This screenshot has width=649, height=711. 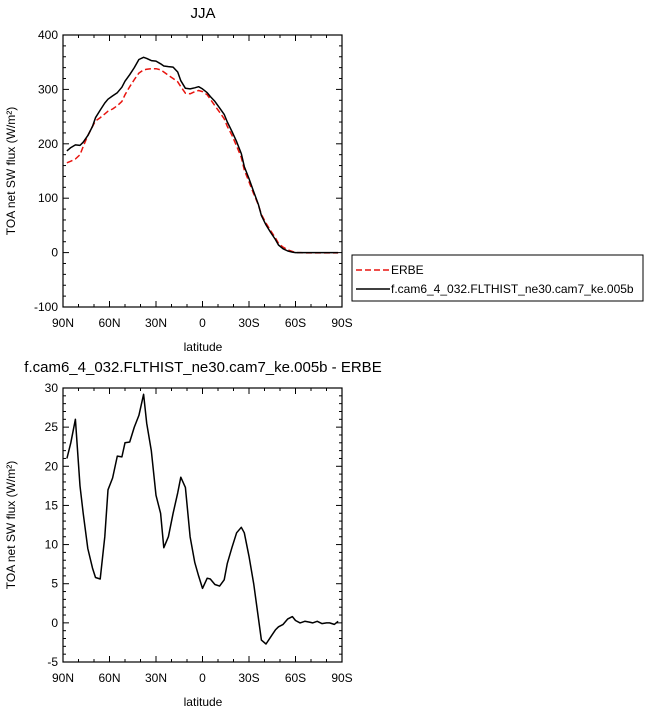 What do you see at coordinates (202, 678) in the screenshot?
I see `bottom-chart-xtick-label: 0` at bounding box center [202, 678].